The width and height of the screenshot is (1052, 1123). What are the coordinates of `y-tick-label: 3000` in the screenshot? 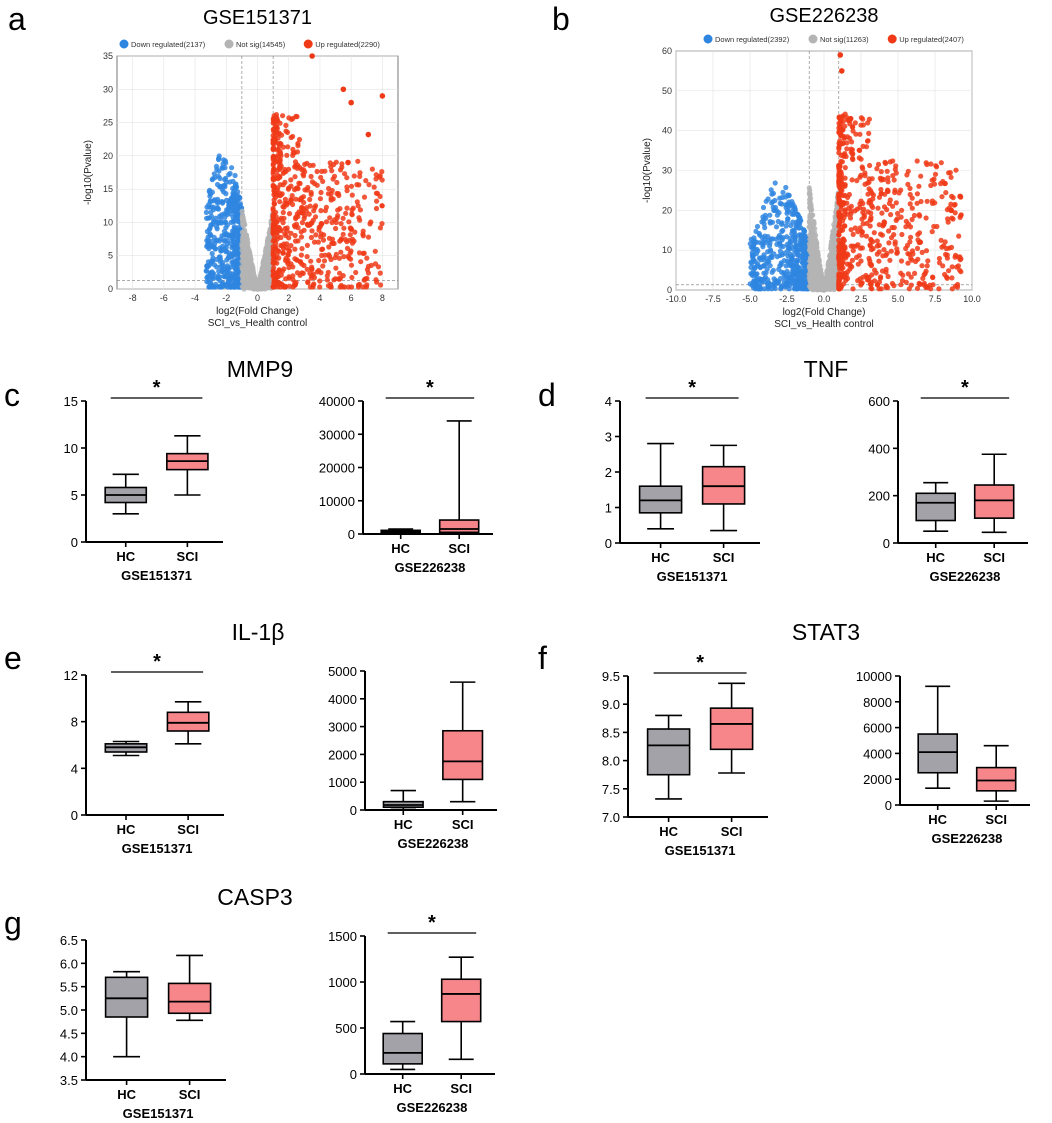 It's located at (342, 727).